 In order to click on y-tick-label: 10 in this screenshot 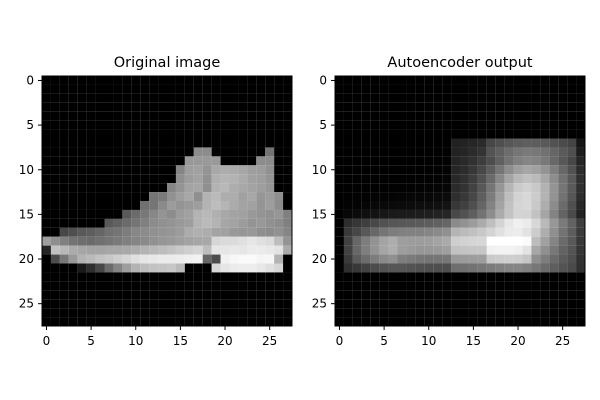, I will do `click(26, 170)`.